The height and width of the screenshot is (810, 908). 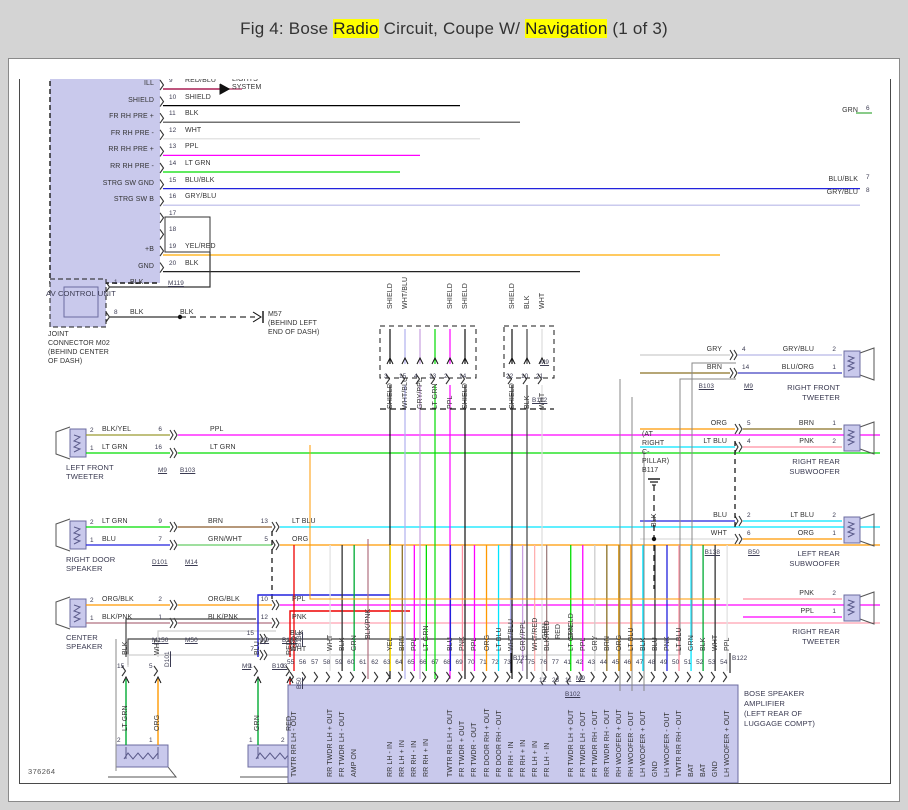 What do you see at coordinates (427, 757) in the screenshot?
I see `amp-pin-func-66: RR RH + IN` at bounding box center [427, 757].